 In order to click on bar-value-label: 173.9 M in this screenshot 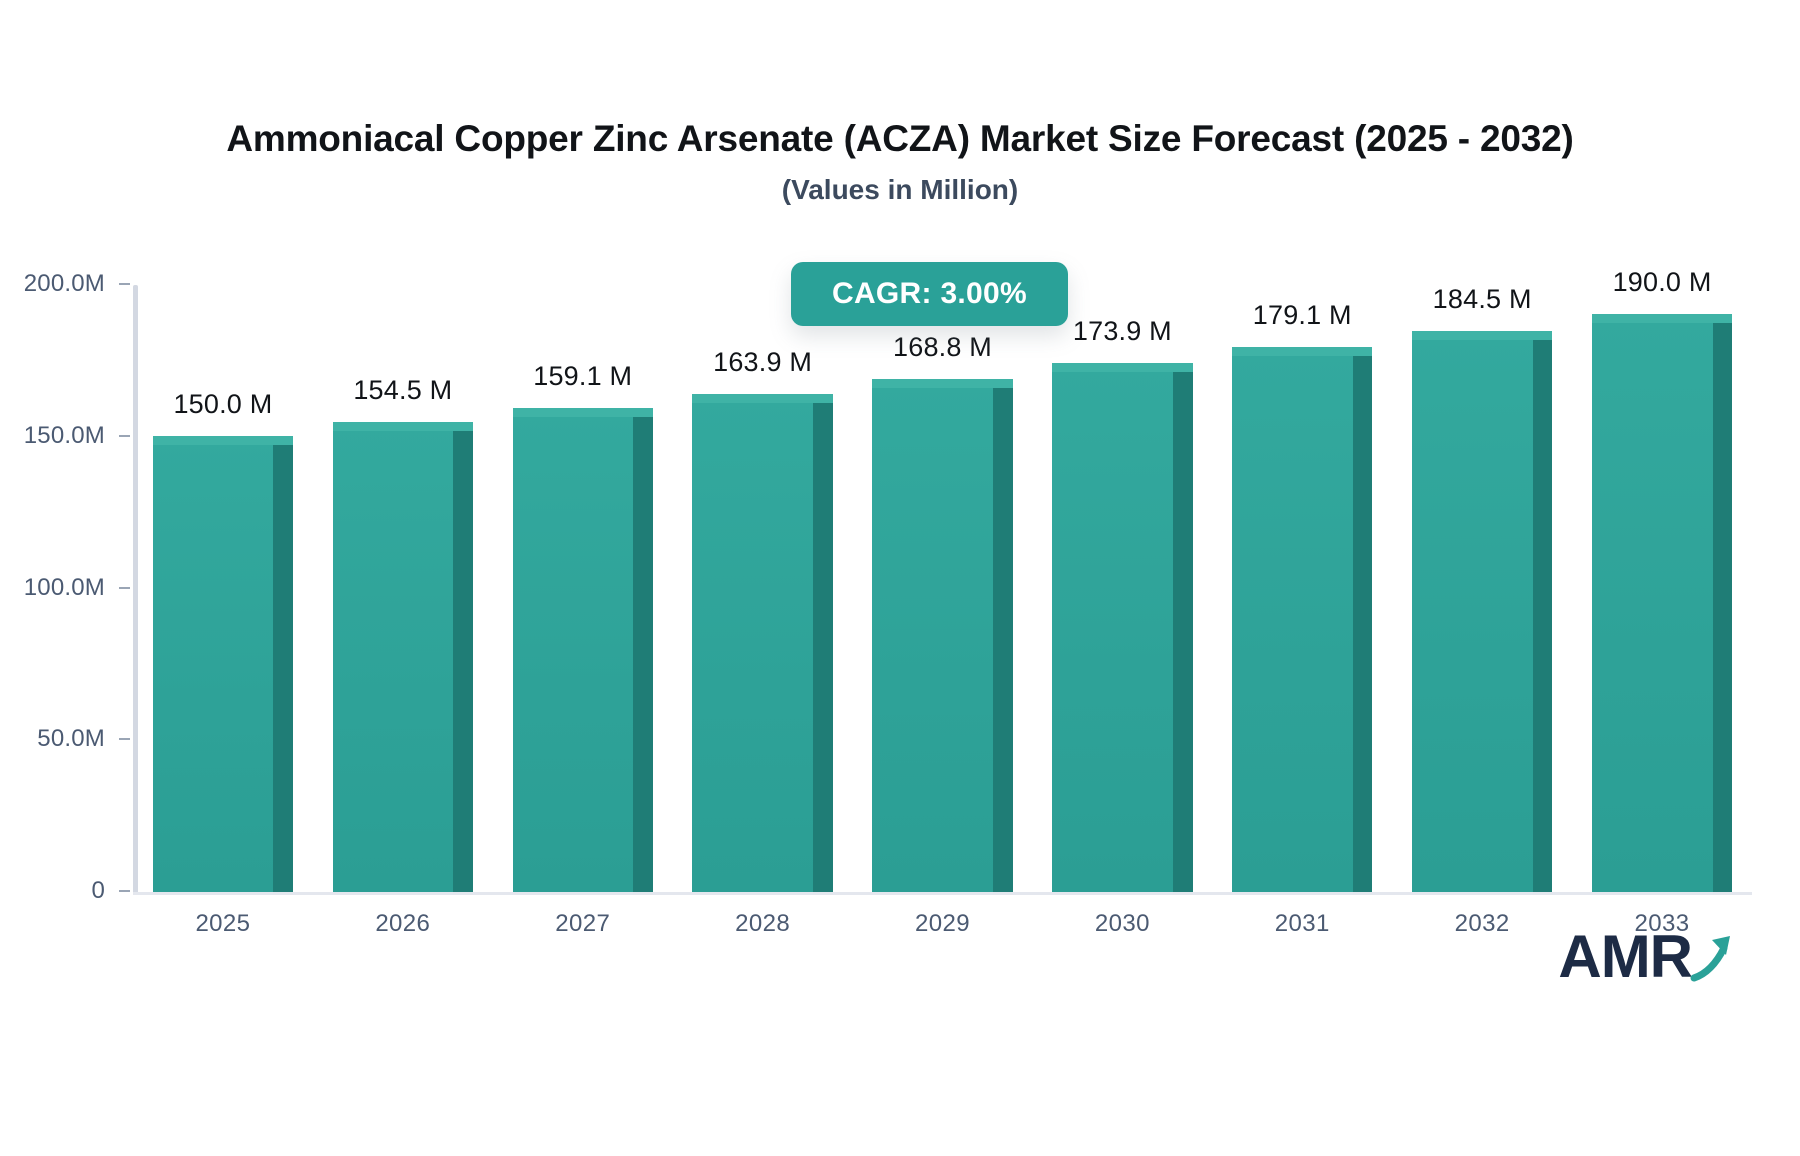, I will do `click(1122, 331)`.